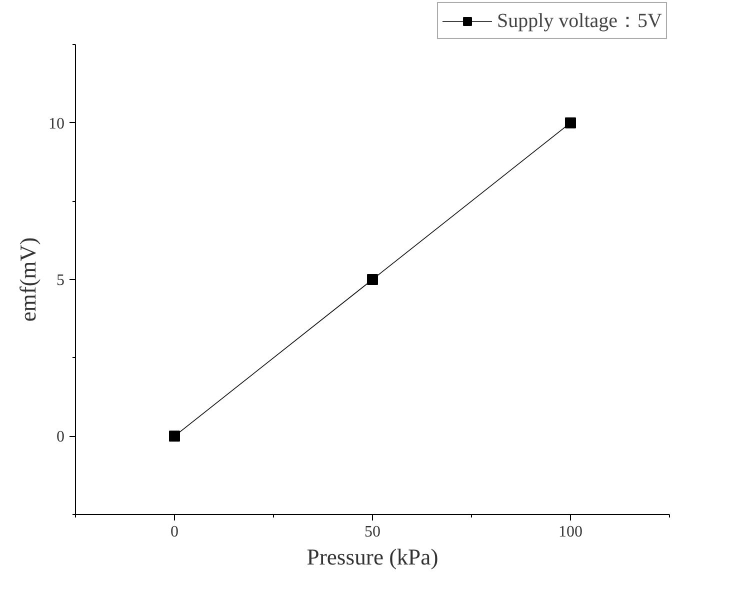 The width and height of the screenshot is (739, 589). What do you see at coordinates (60, 437) in the screenshot?
I see `y-tick-label: 0` at bounding box center [60, 437].